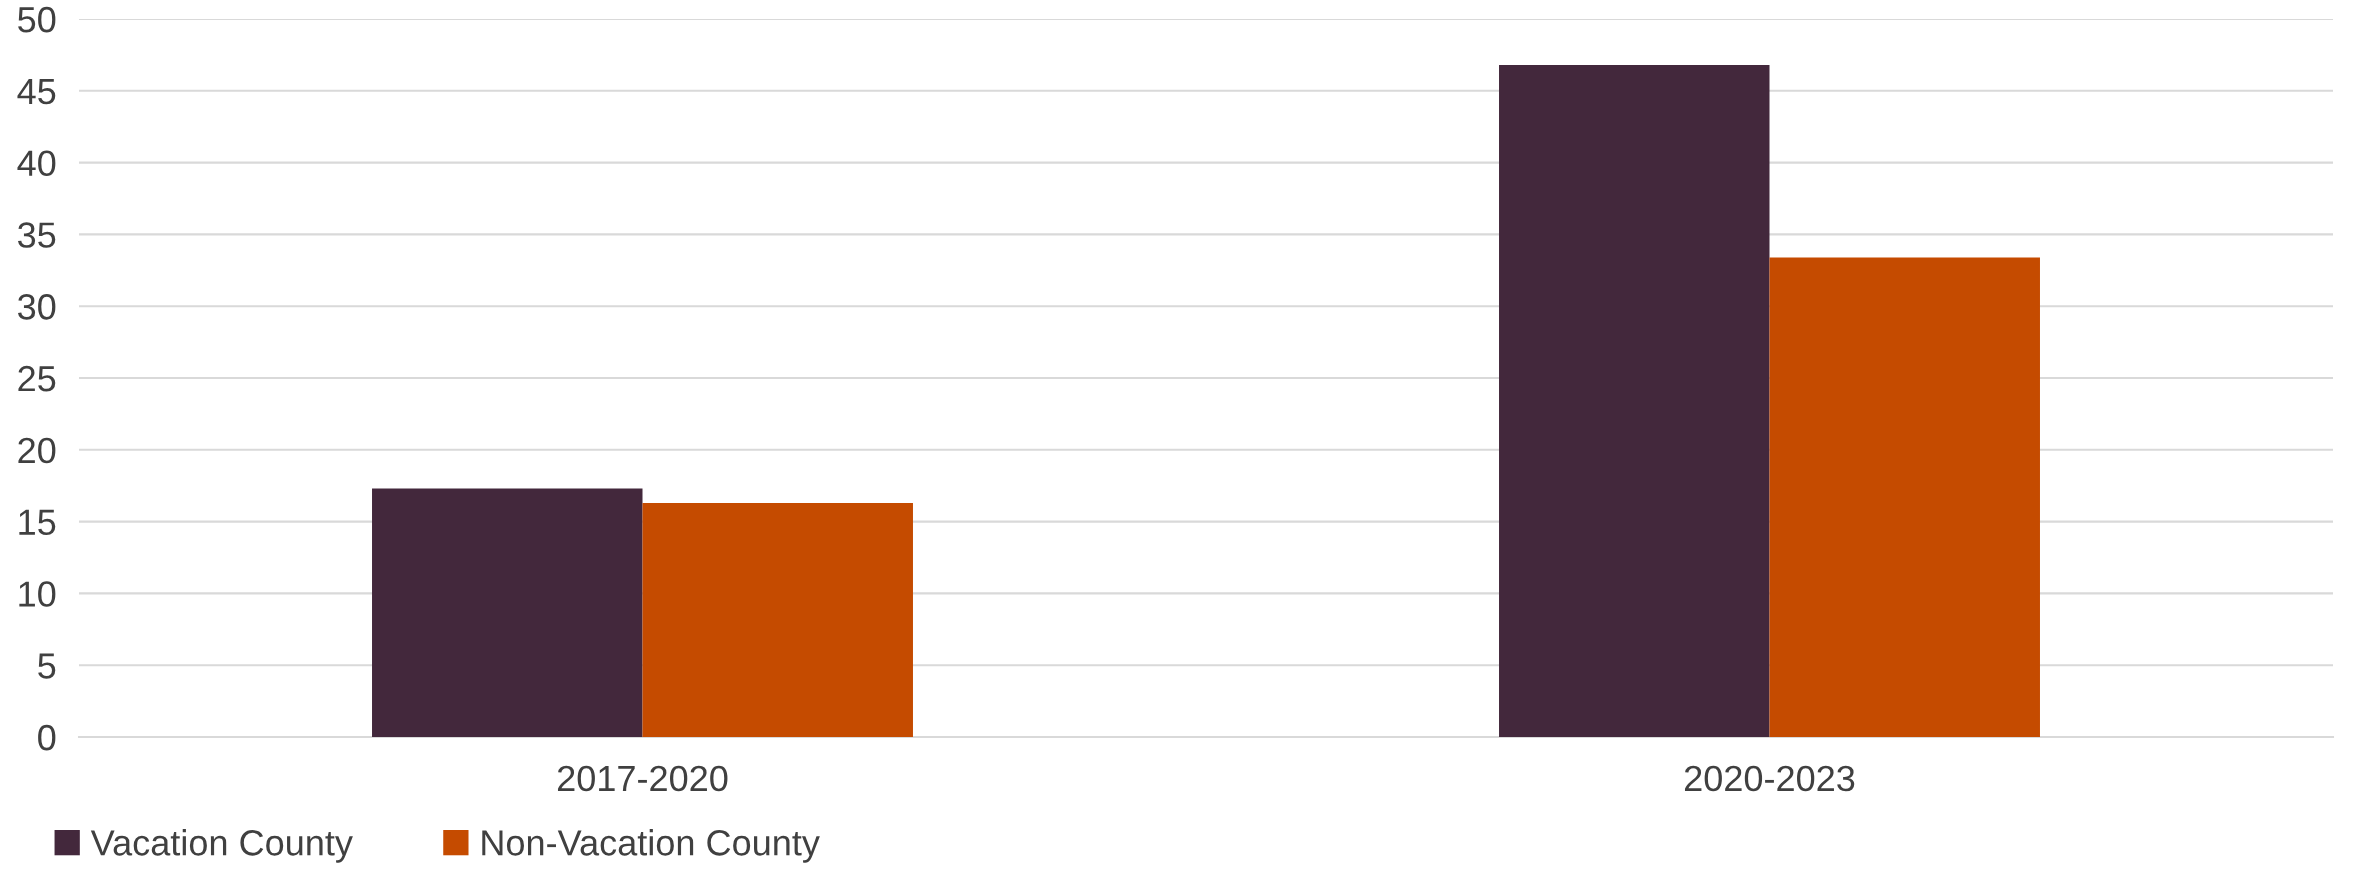 Image resolution: width=2366 pixels, height=870 pixels. What do you see at coordinates (651, 846) in the screenshot?
I see `legend-label: Non-Vacation County` at bounding box center [651, 846].